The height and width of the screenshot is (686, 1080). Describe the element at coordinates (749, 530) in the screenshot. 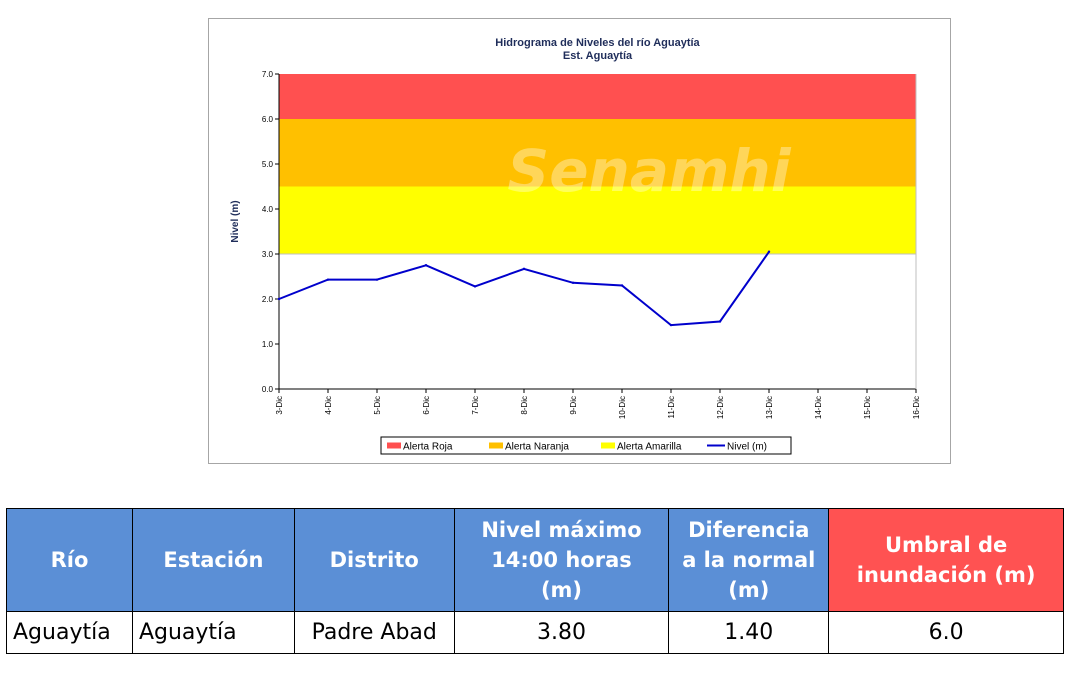

I see `header-dif-line1: Diferencia` at that location.